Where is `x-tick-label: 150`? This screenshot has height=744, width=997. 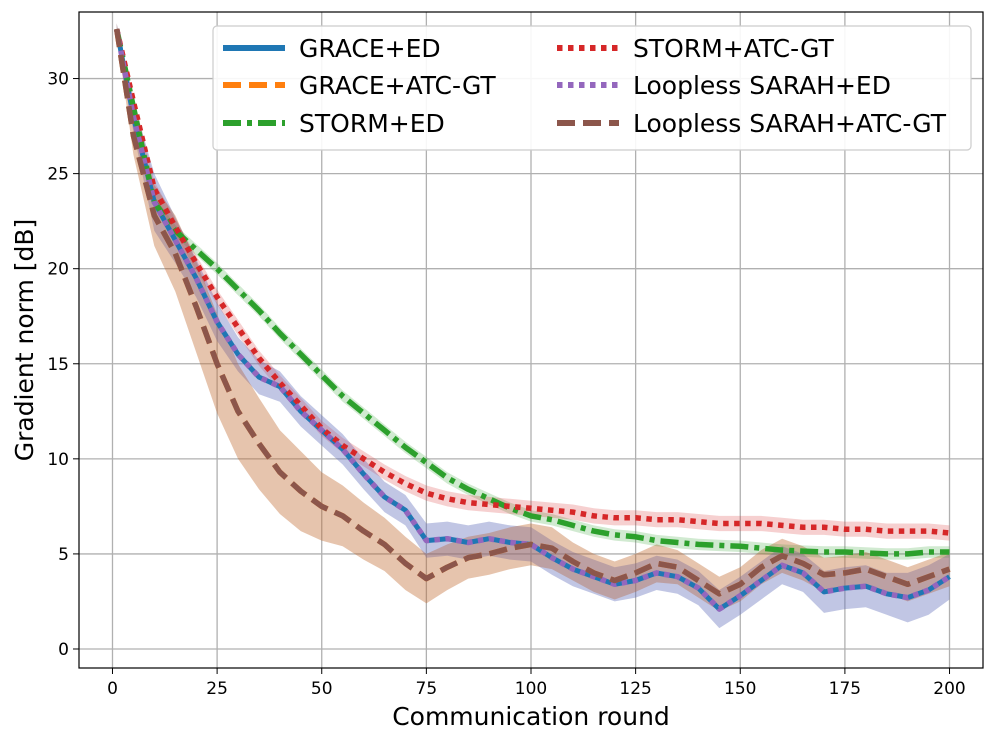
x-tick-label: 150 is located at coordinates (740, 689).